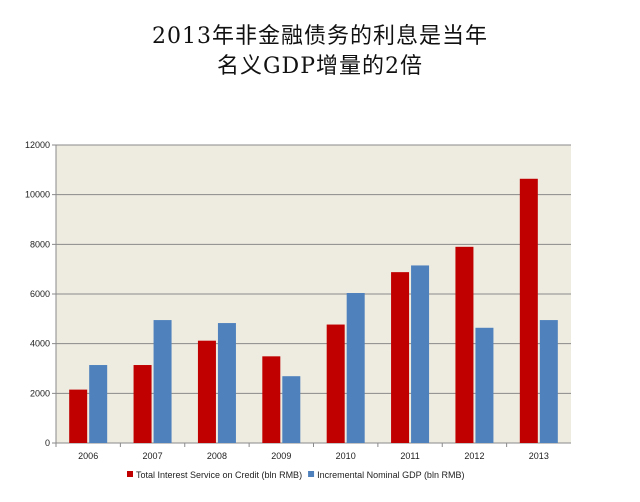 The width and height of the screenshot is (640, 502). What do you see at coordinates (271, 399) in the screenshot?
I see `bar-interest-2009` at bounding box center [271, 399].